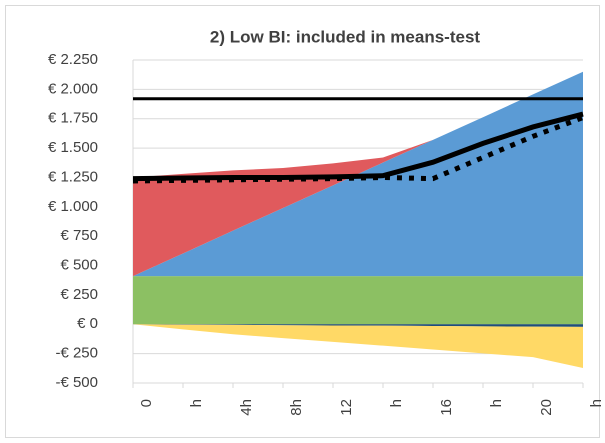 The height and width of the screenshot is (443, 605). Describe the element at coordinates (79, 265) in the screenshot. I see `y-tick-label: € 500` at that location.